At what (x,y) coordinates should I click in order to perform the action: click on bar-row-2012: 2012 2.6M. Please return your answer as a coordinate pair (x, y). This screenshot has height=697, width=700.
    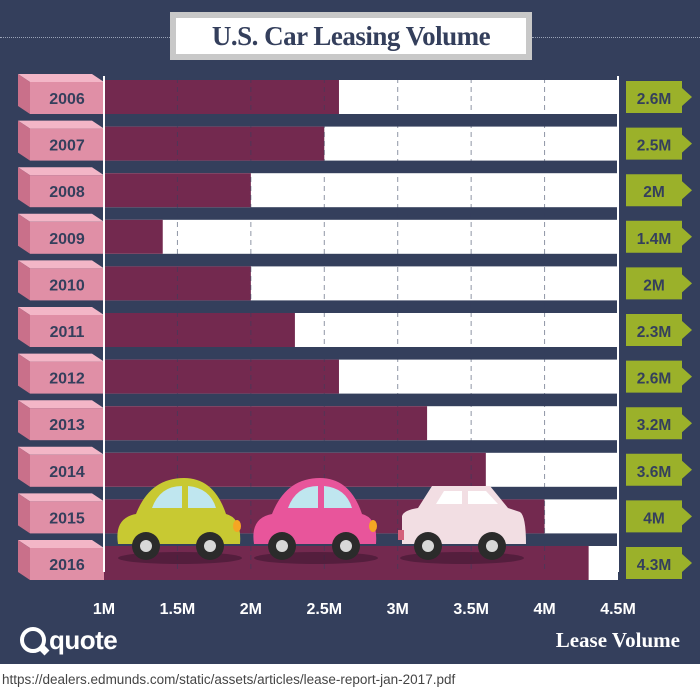
    Looking at the image, I should click on (355, 373).